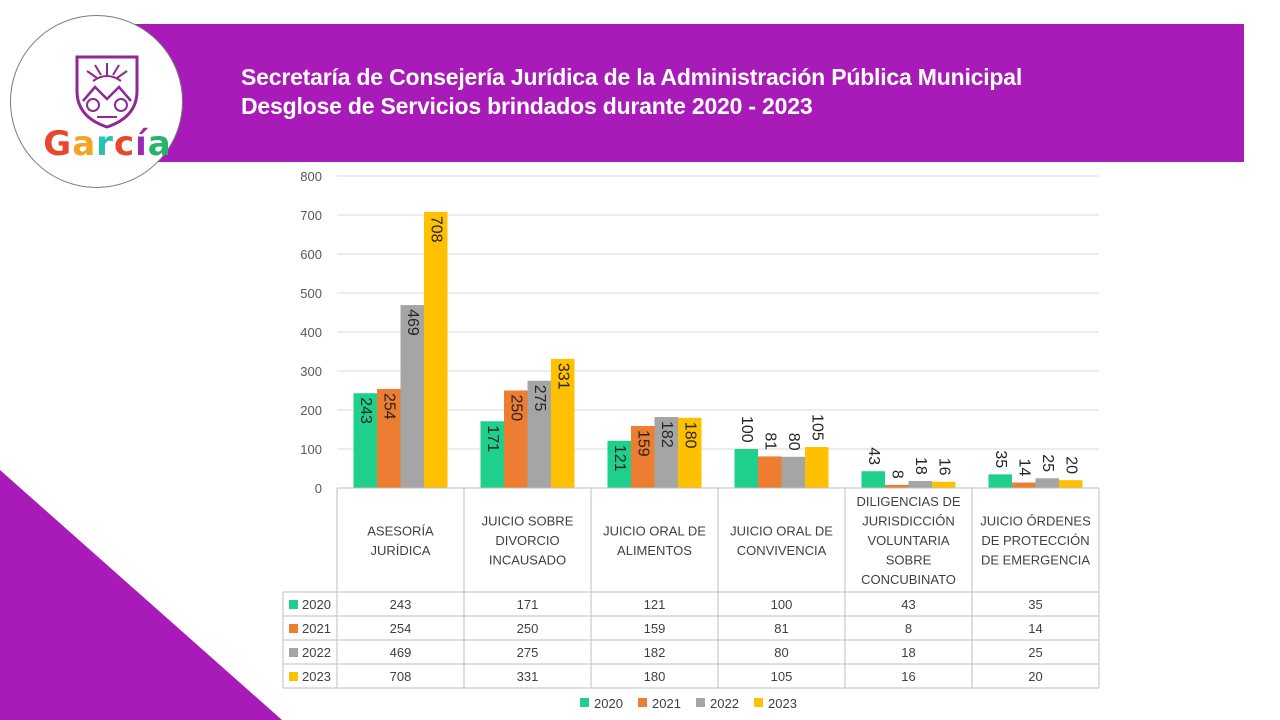 The width and height of the screenshot is (1280, 720). Describe the element at coordinates (527, 560) in the screenshot. I see `category-label: INCAUSADO` at that location.